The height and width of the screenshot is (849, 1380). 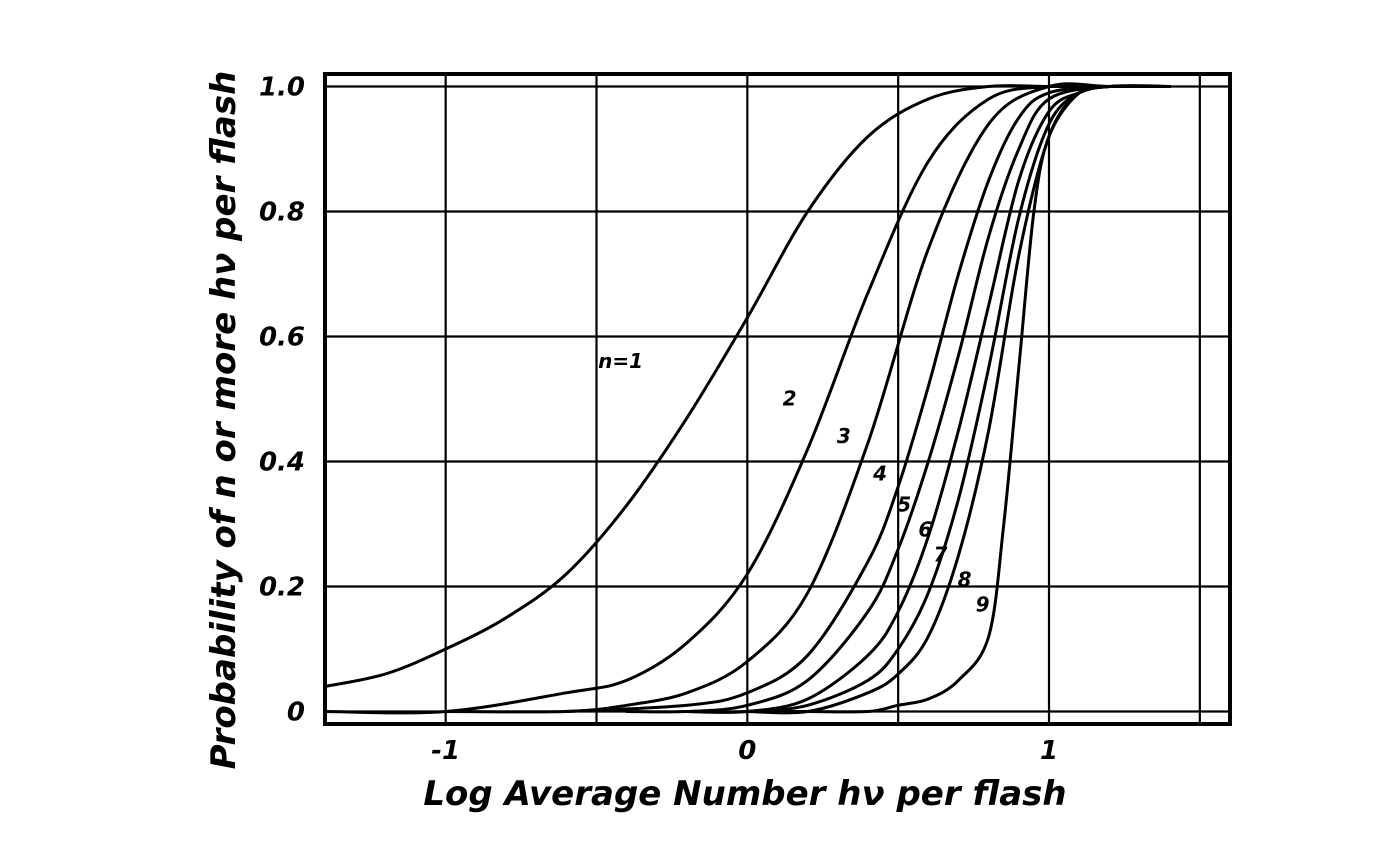 What do you see at coordinates (940, 555) in the screenshot?
I see `curve-label-7: 7` at bounding box center [940, 555].